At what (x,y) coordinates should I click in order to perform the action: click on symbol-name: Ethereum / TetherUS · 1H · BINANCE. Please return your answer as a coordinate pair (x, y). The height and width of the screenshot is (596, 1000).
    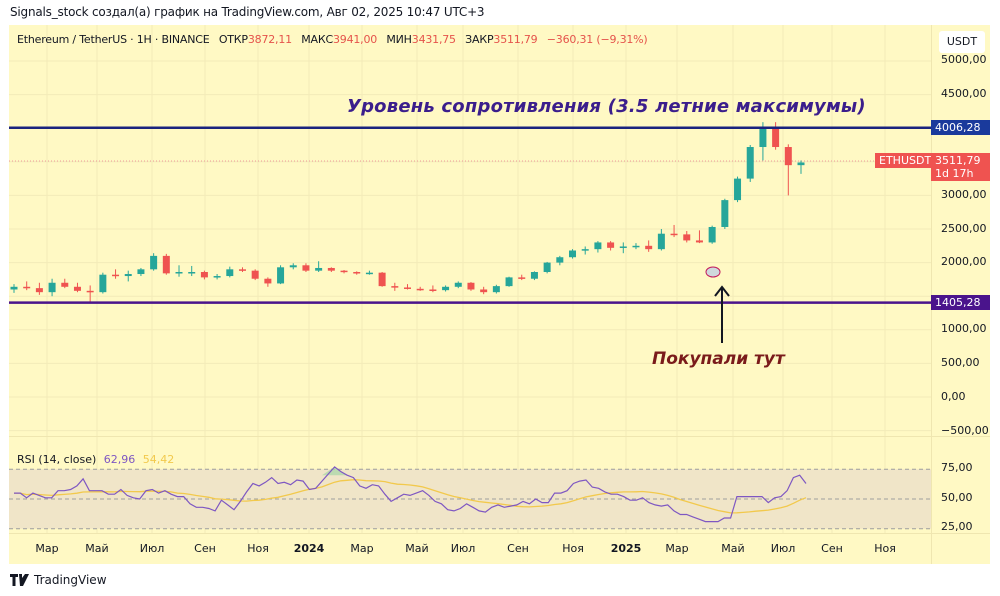
    Looking at the image, I should click on (113, 39).